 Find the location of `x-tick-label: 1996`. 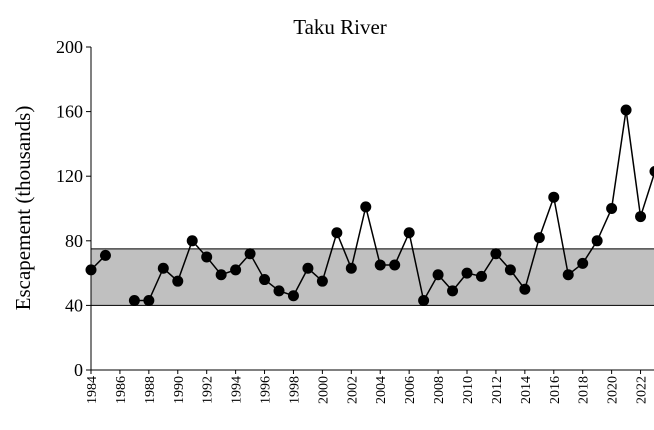

x-tick-label: 1996 is located at coordinates (266, 390).